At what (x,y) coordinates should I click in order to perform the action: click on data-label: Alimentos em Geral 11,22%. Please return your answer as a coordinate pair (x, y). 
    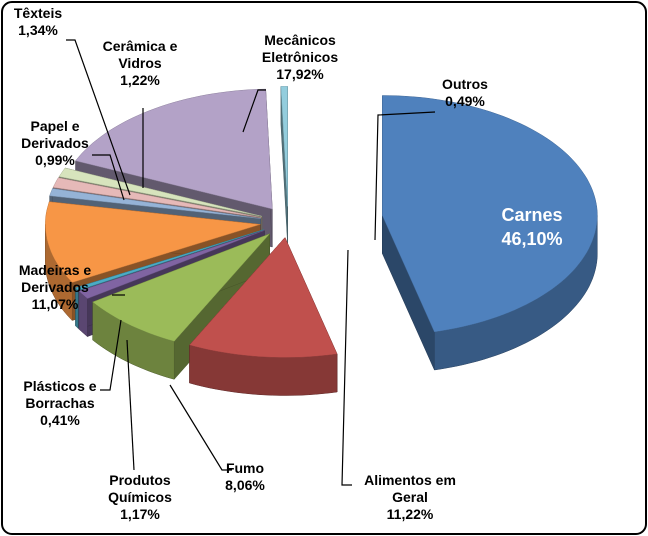
    Looking at the image, I should click on (410, 497).